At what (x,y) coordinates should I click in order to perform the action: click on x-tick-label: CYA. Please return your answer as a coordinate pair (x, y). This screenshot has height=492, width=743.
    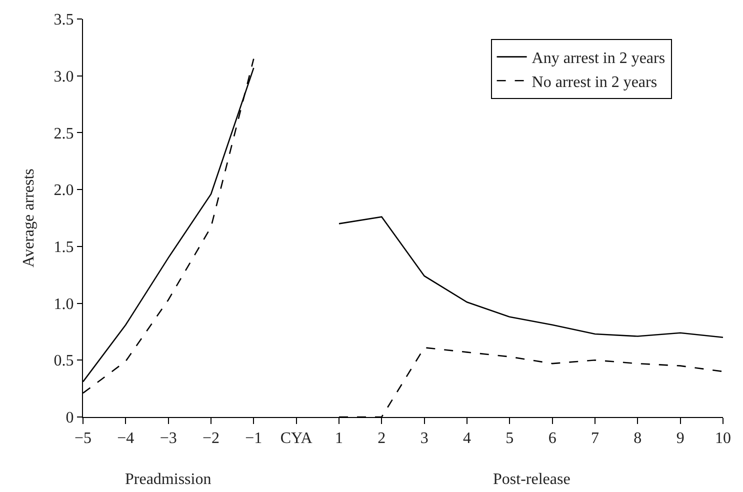
    Looking at the image, I should click on (296, 439).